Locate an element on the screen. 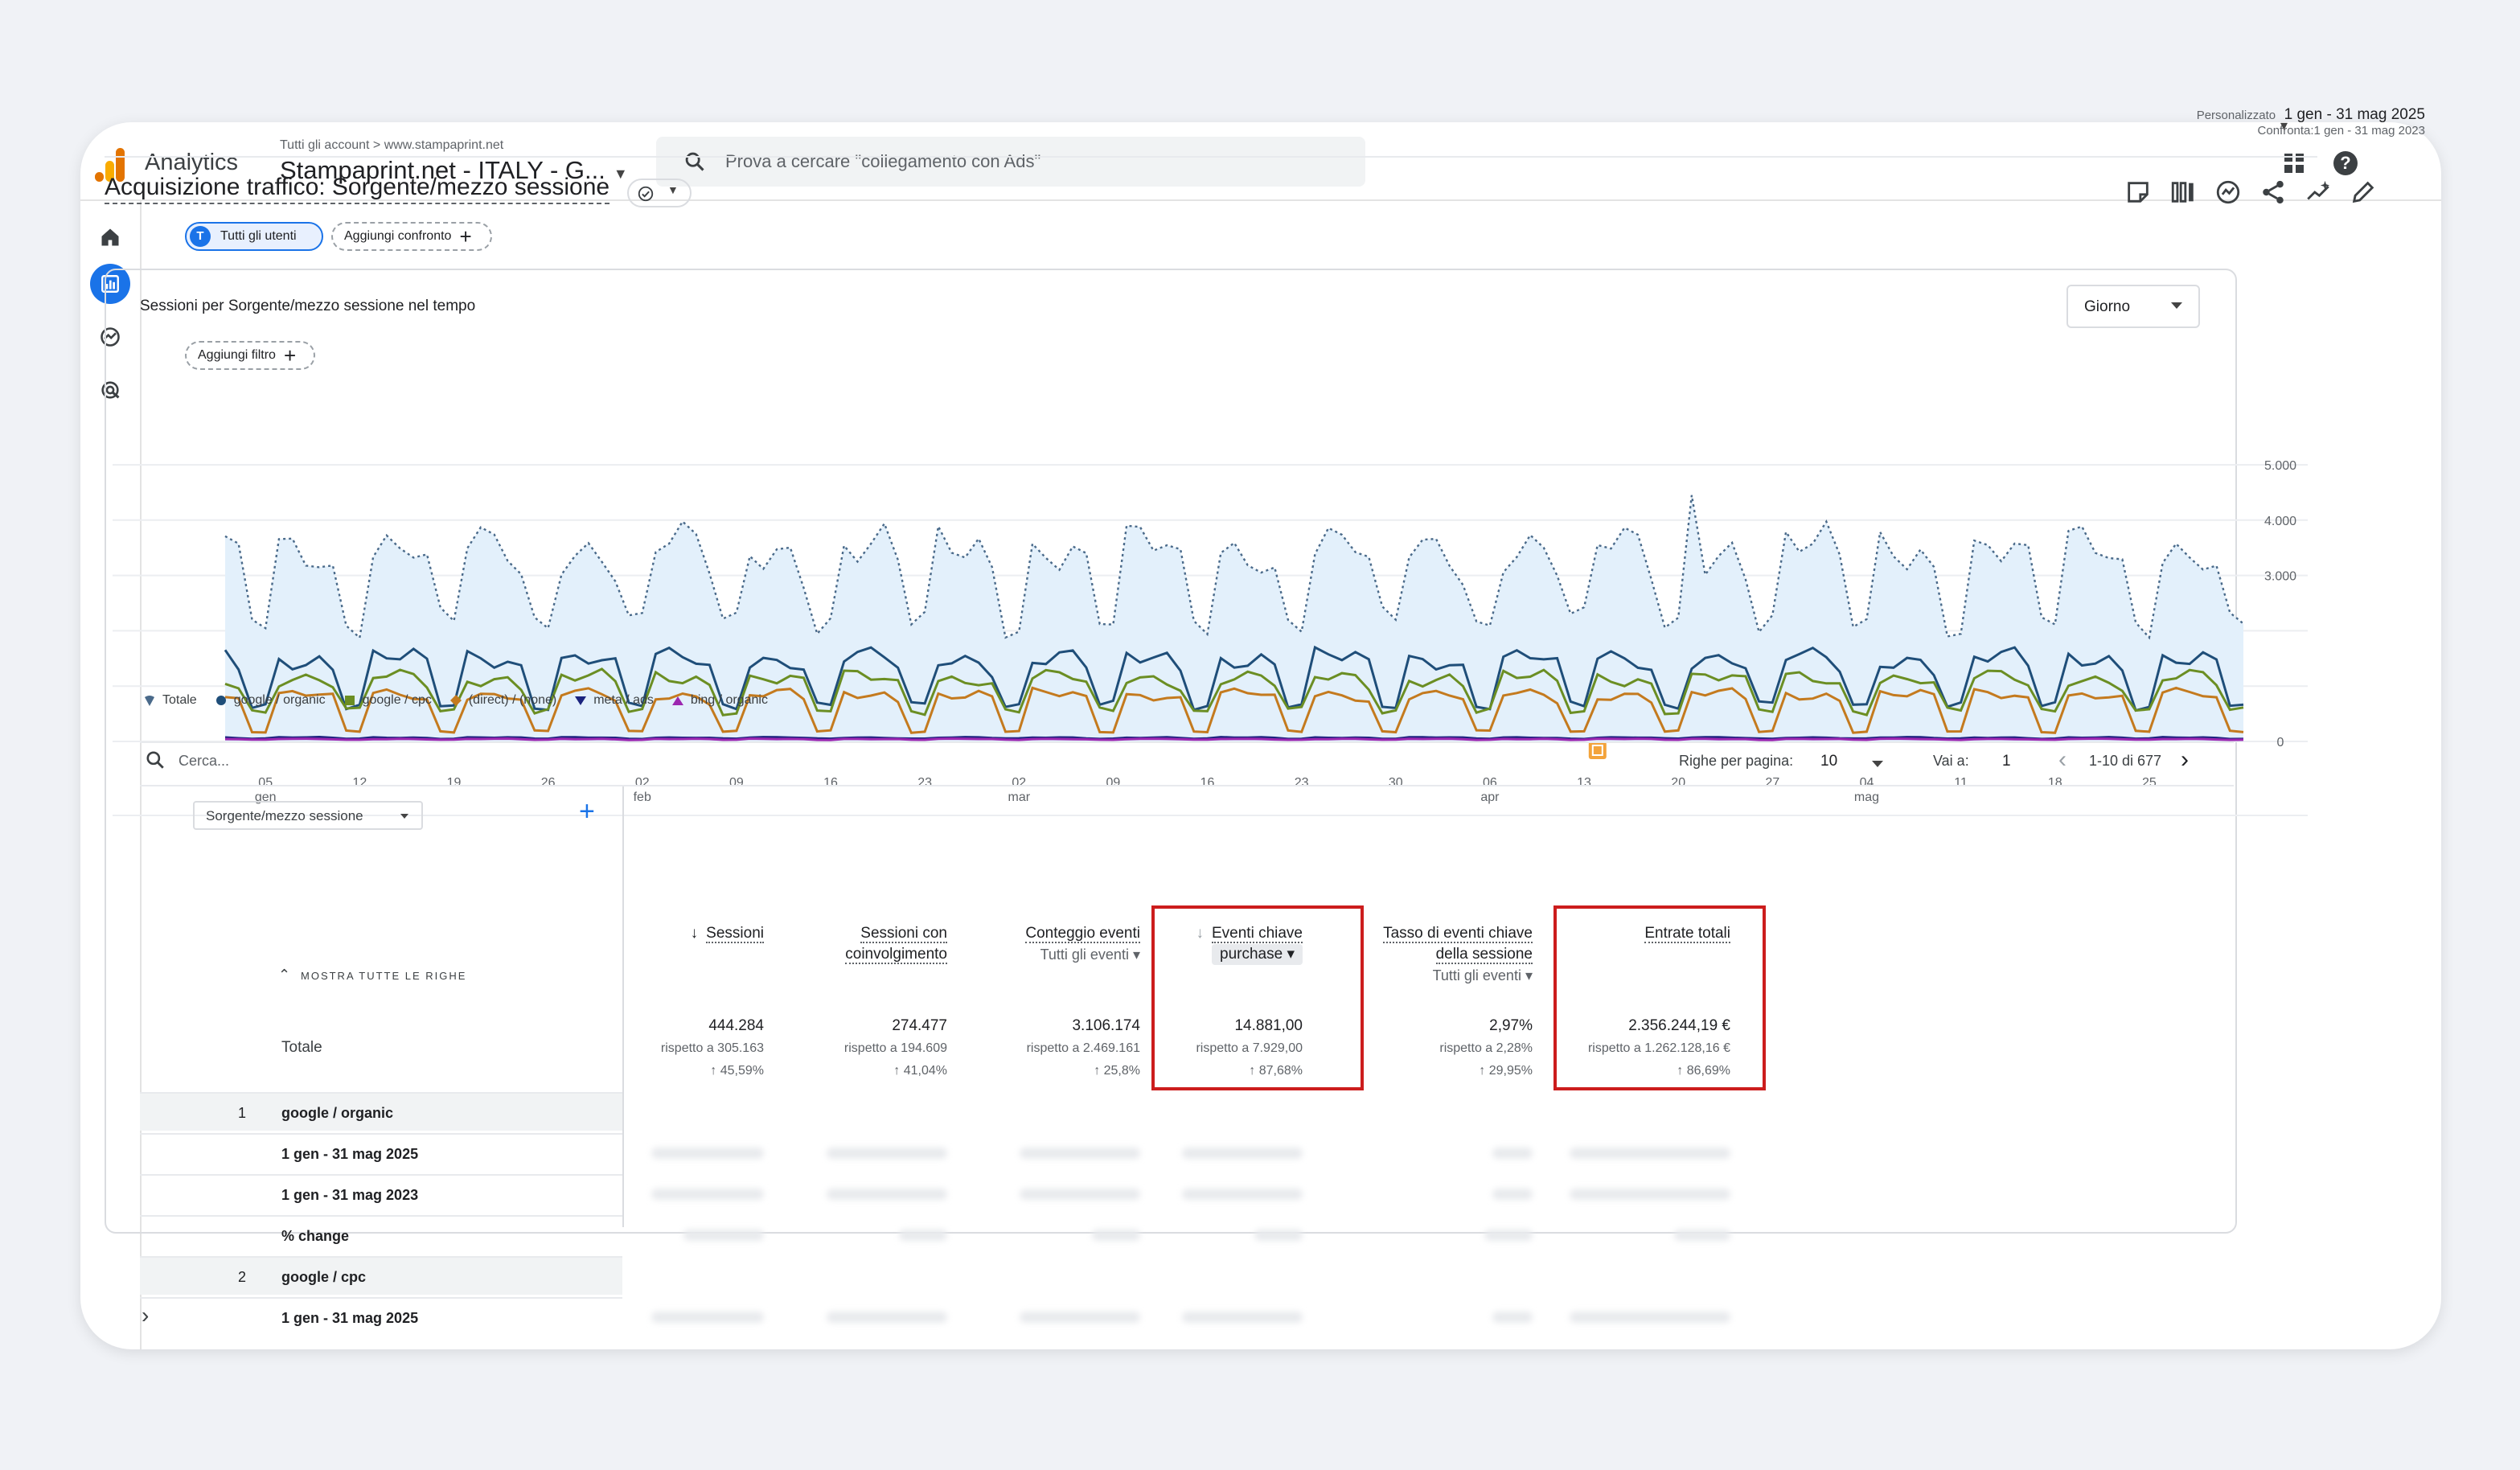 The width and height of the screenshot is (2520, 1470). apps-grid-icon is located at coordinates (2294, 163).